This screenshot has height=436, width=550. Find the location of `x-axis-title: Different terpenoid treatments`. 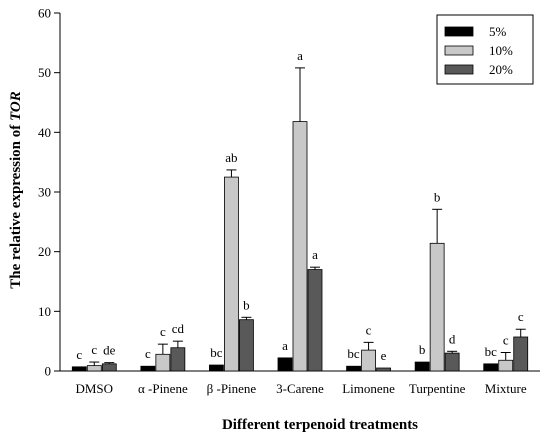

x-axis-title: Different terpenoid treatments is located at coordinates (320, 425).